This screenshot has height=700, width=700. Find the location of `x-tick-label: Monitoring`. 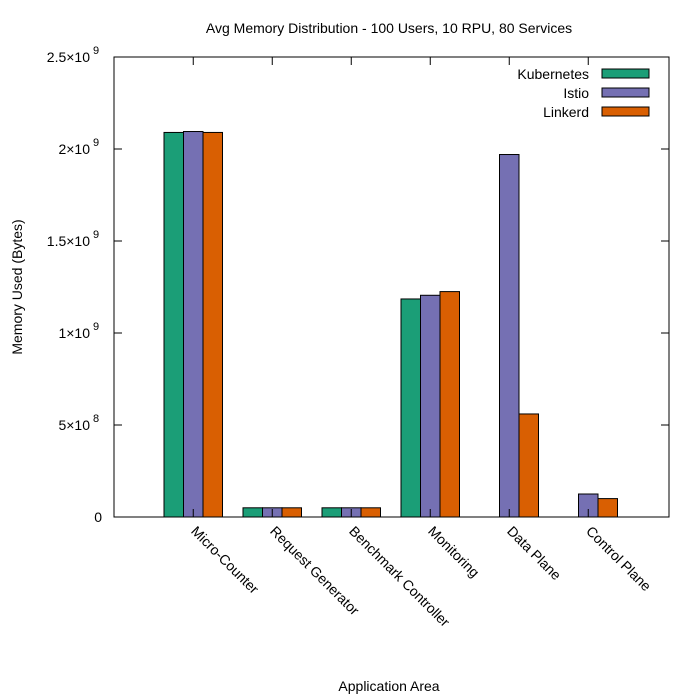

x-tick-label: Monitoring is located at coordinates (454, 552).